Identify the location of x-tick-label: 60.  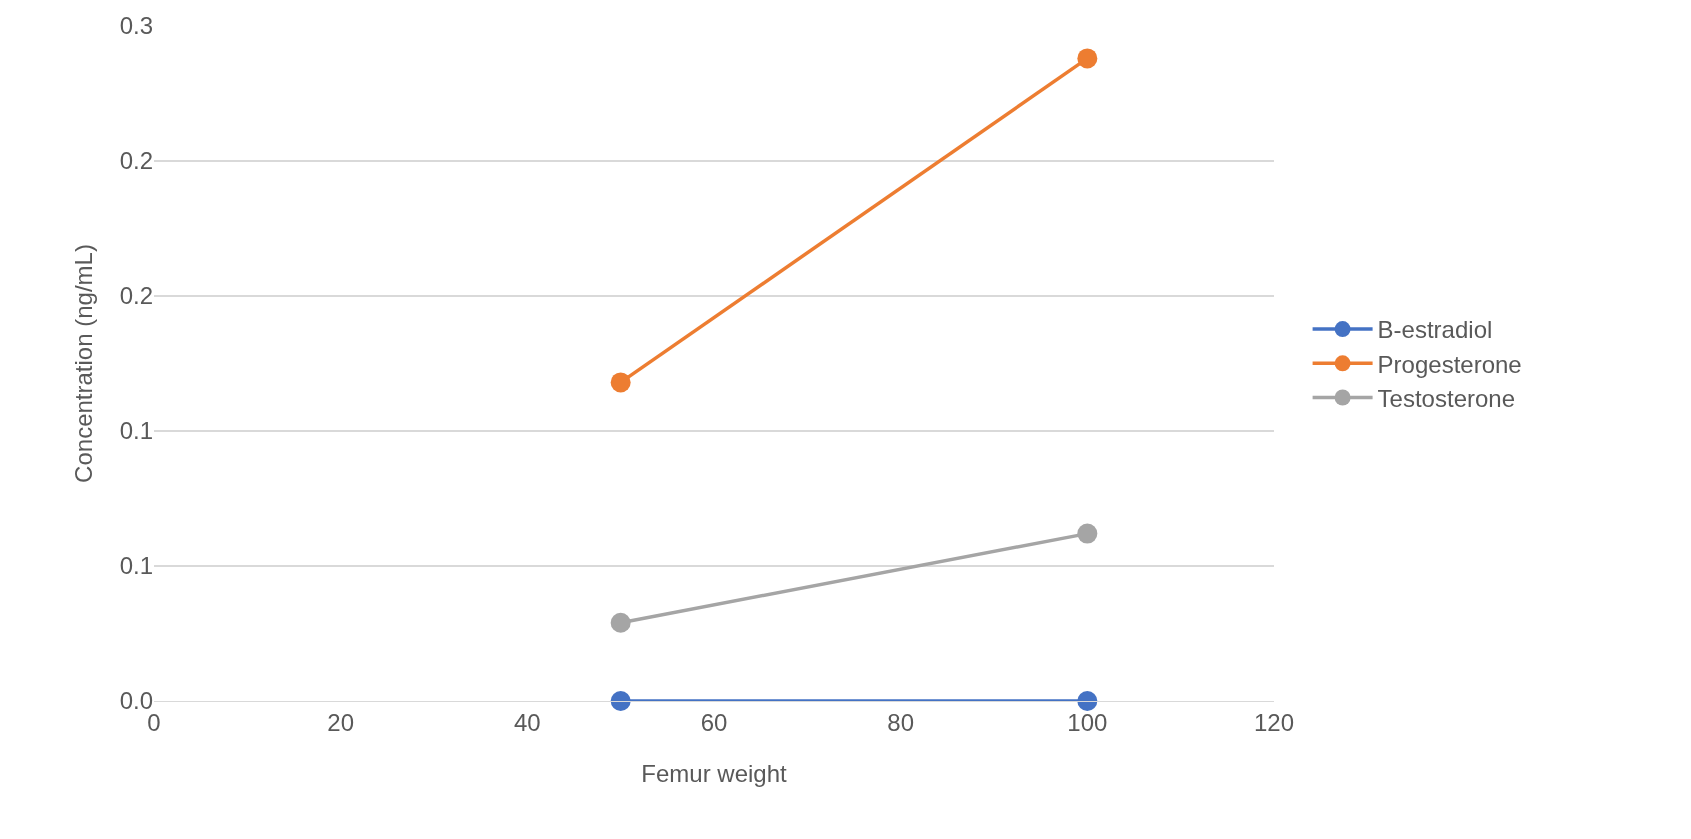
(714, 722).